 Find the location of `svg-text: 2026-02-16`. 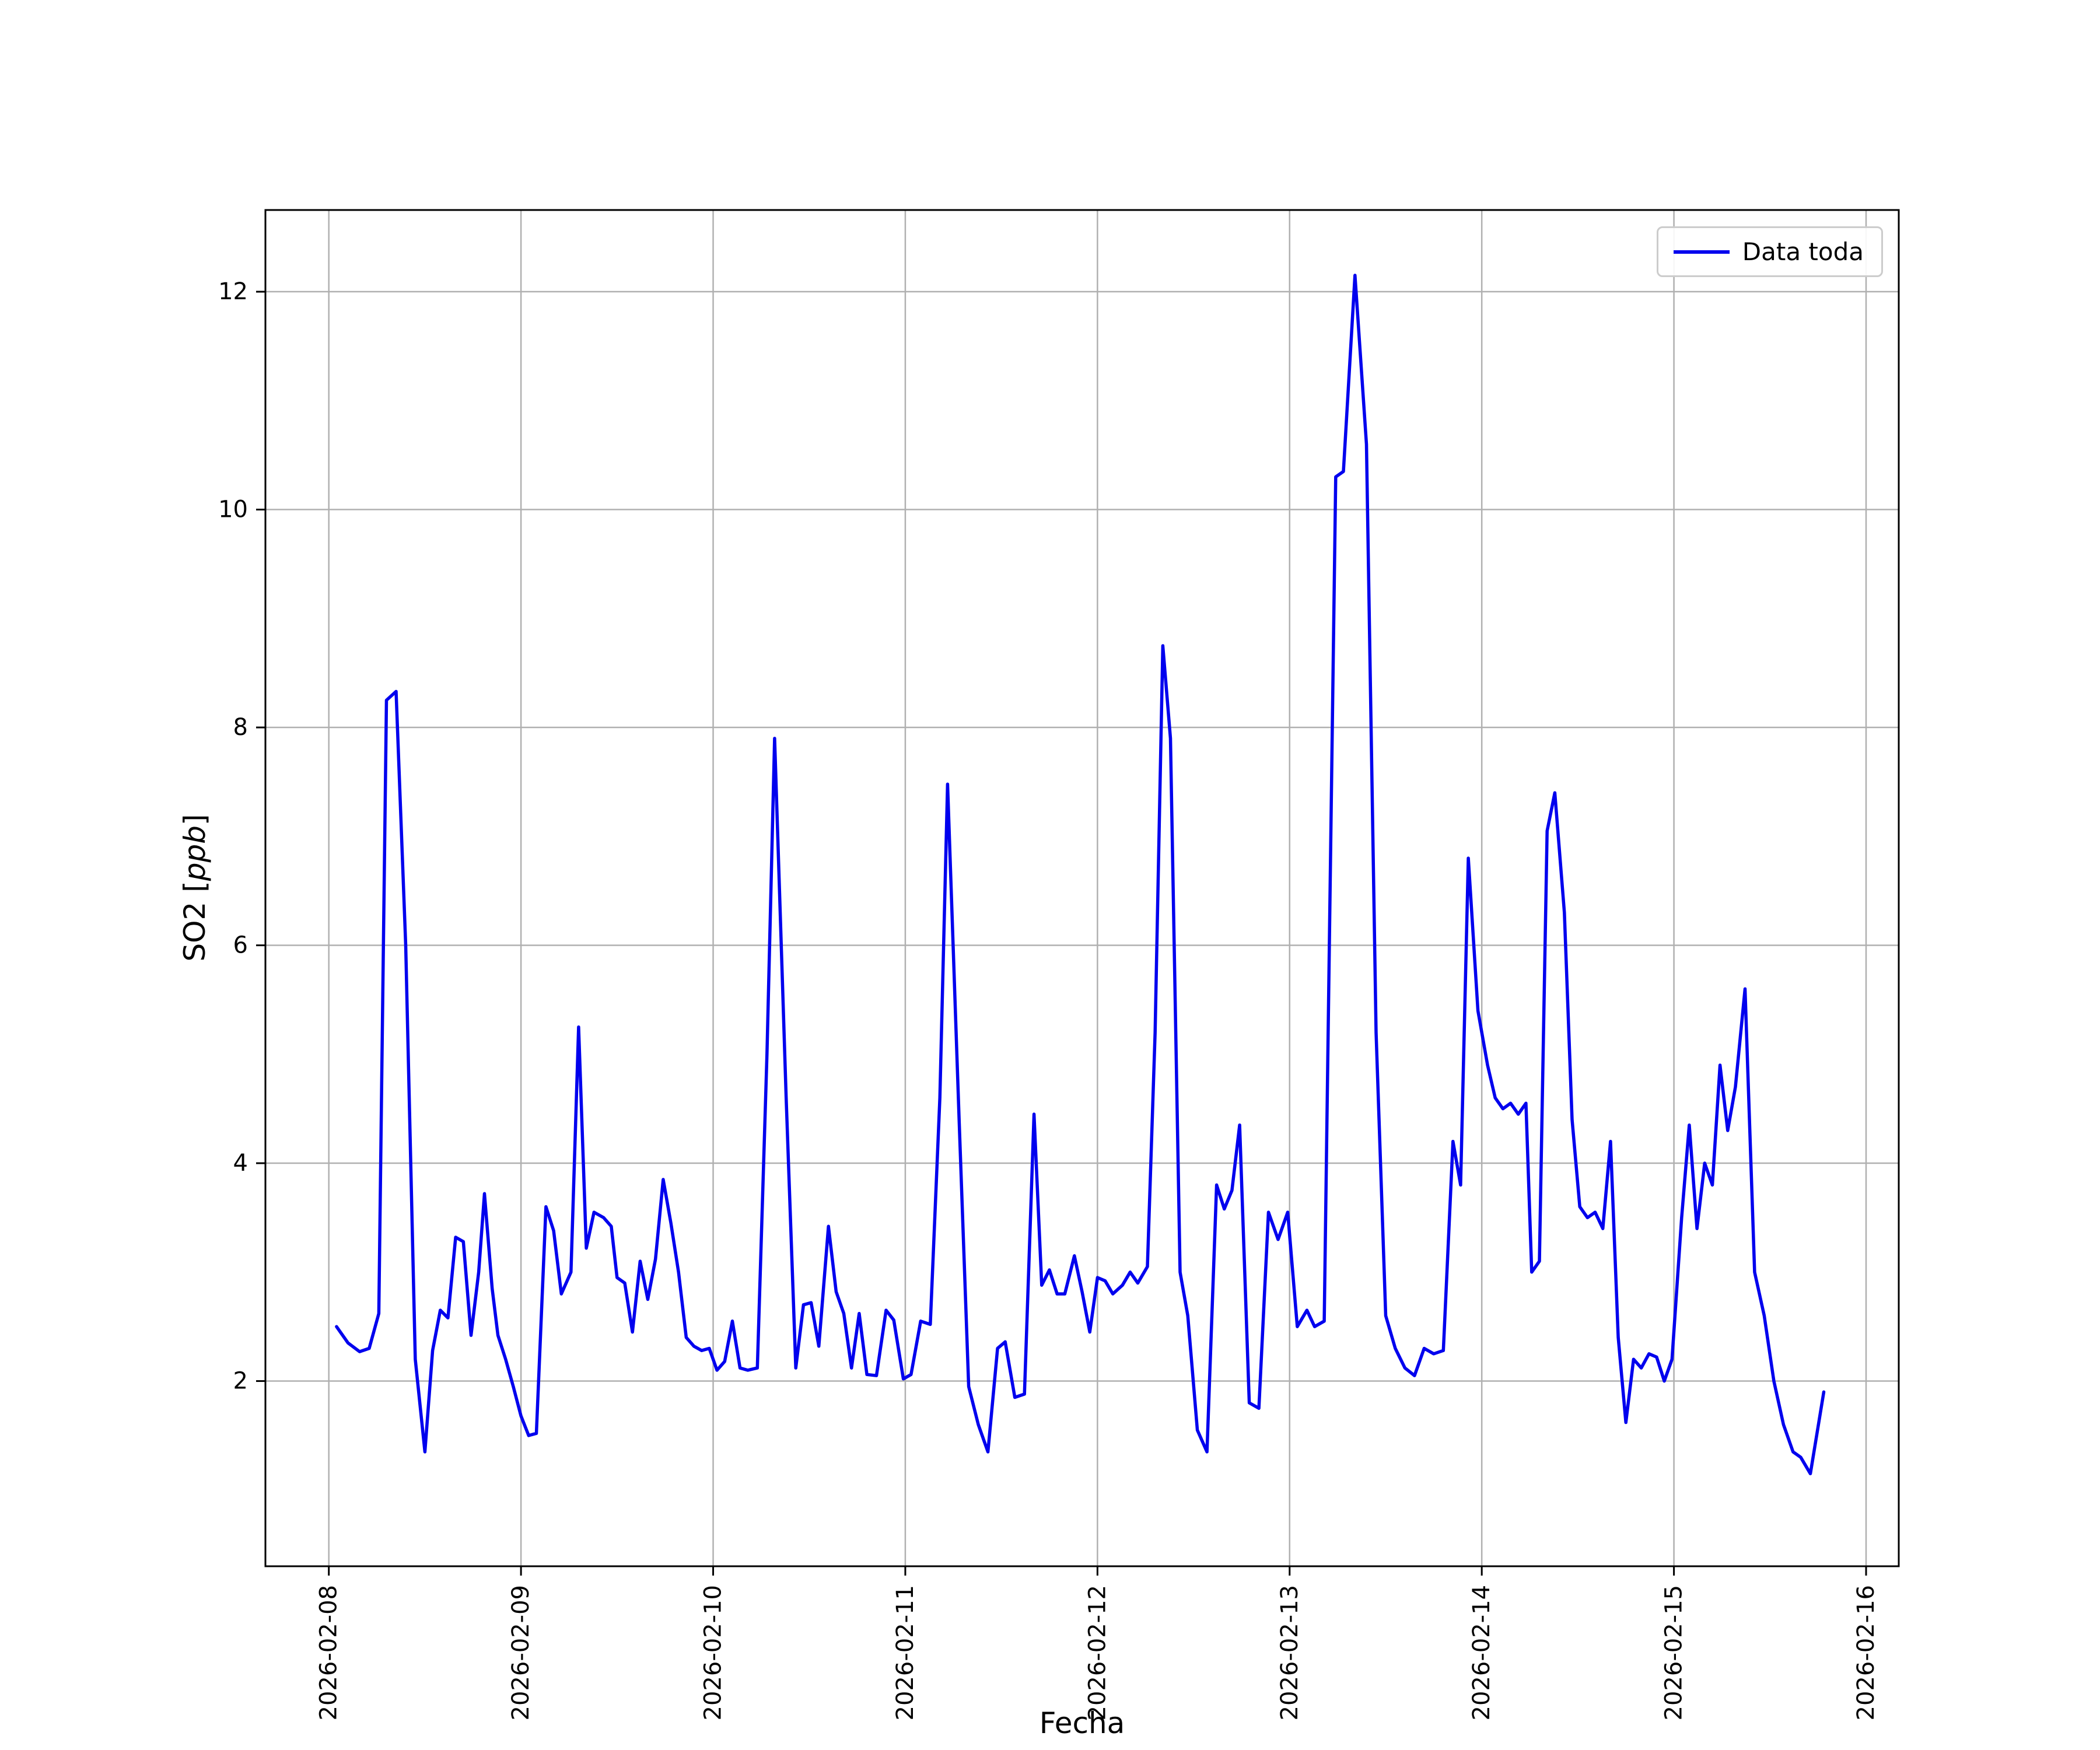

svg-text: 2026-02-16 is located at coordinates (1866, 1652).